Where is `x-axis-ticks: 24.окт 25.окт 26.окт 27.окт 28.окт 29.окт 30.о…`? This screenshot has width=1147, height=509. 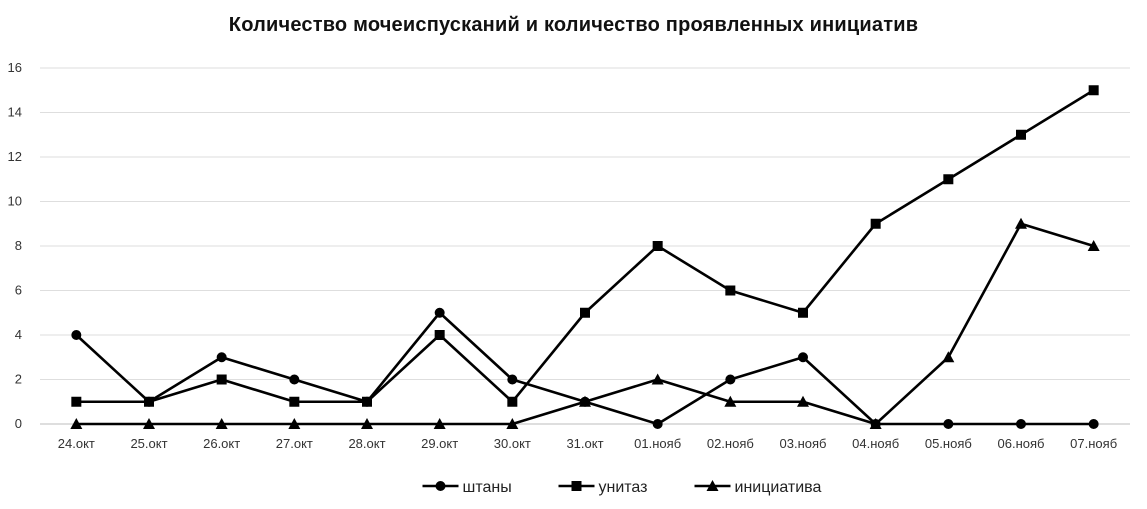
x-axis-ticks: 24.окт 25.окт 26.окт 27.окт 28.окт 29.окт 30.о… is located at coordinates (587, 443).